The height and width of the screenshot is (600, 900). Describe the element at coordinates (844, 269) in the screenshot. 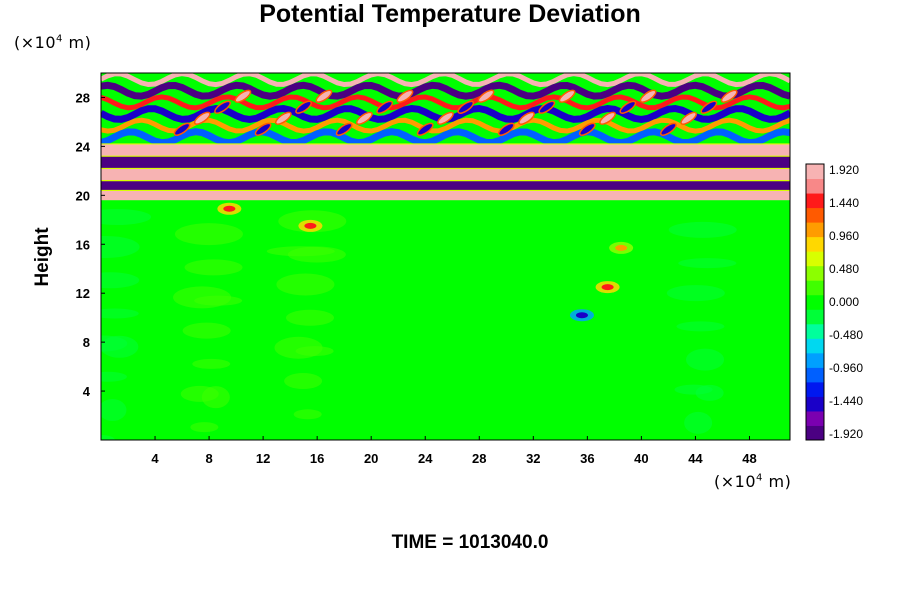

I see `colorbar-label: 0.480` at that location.